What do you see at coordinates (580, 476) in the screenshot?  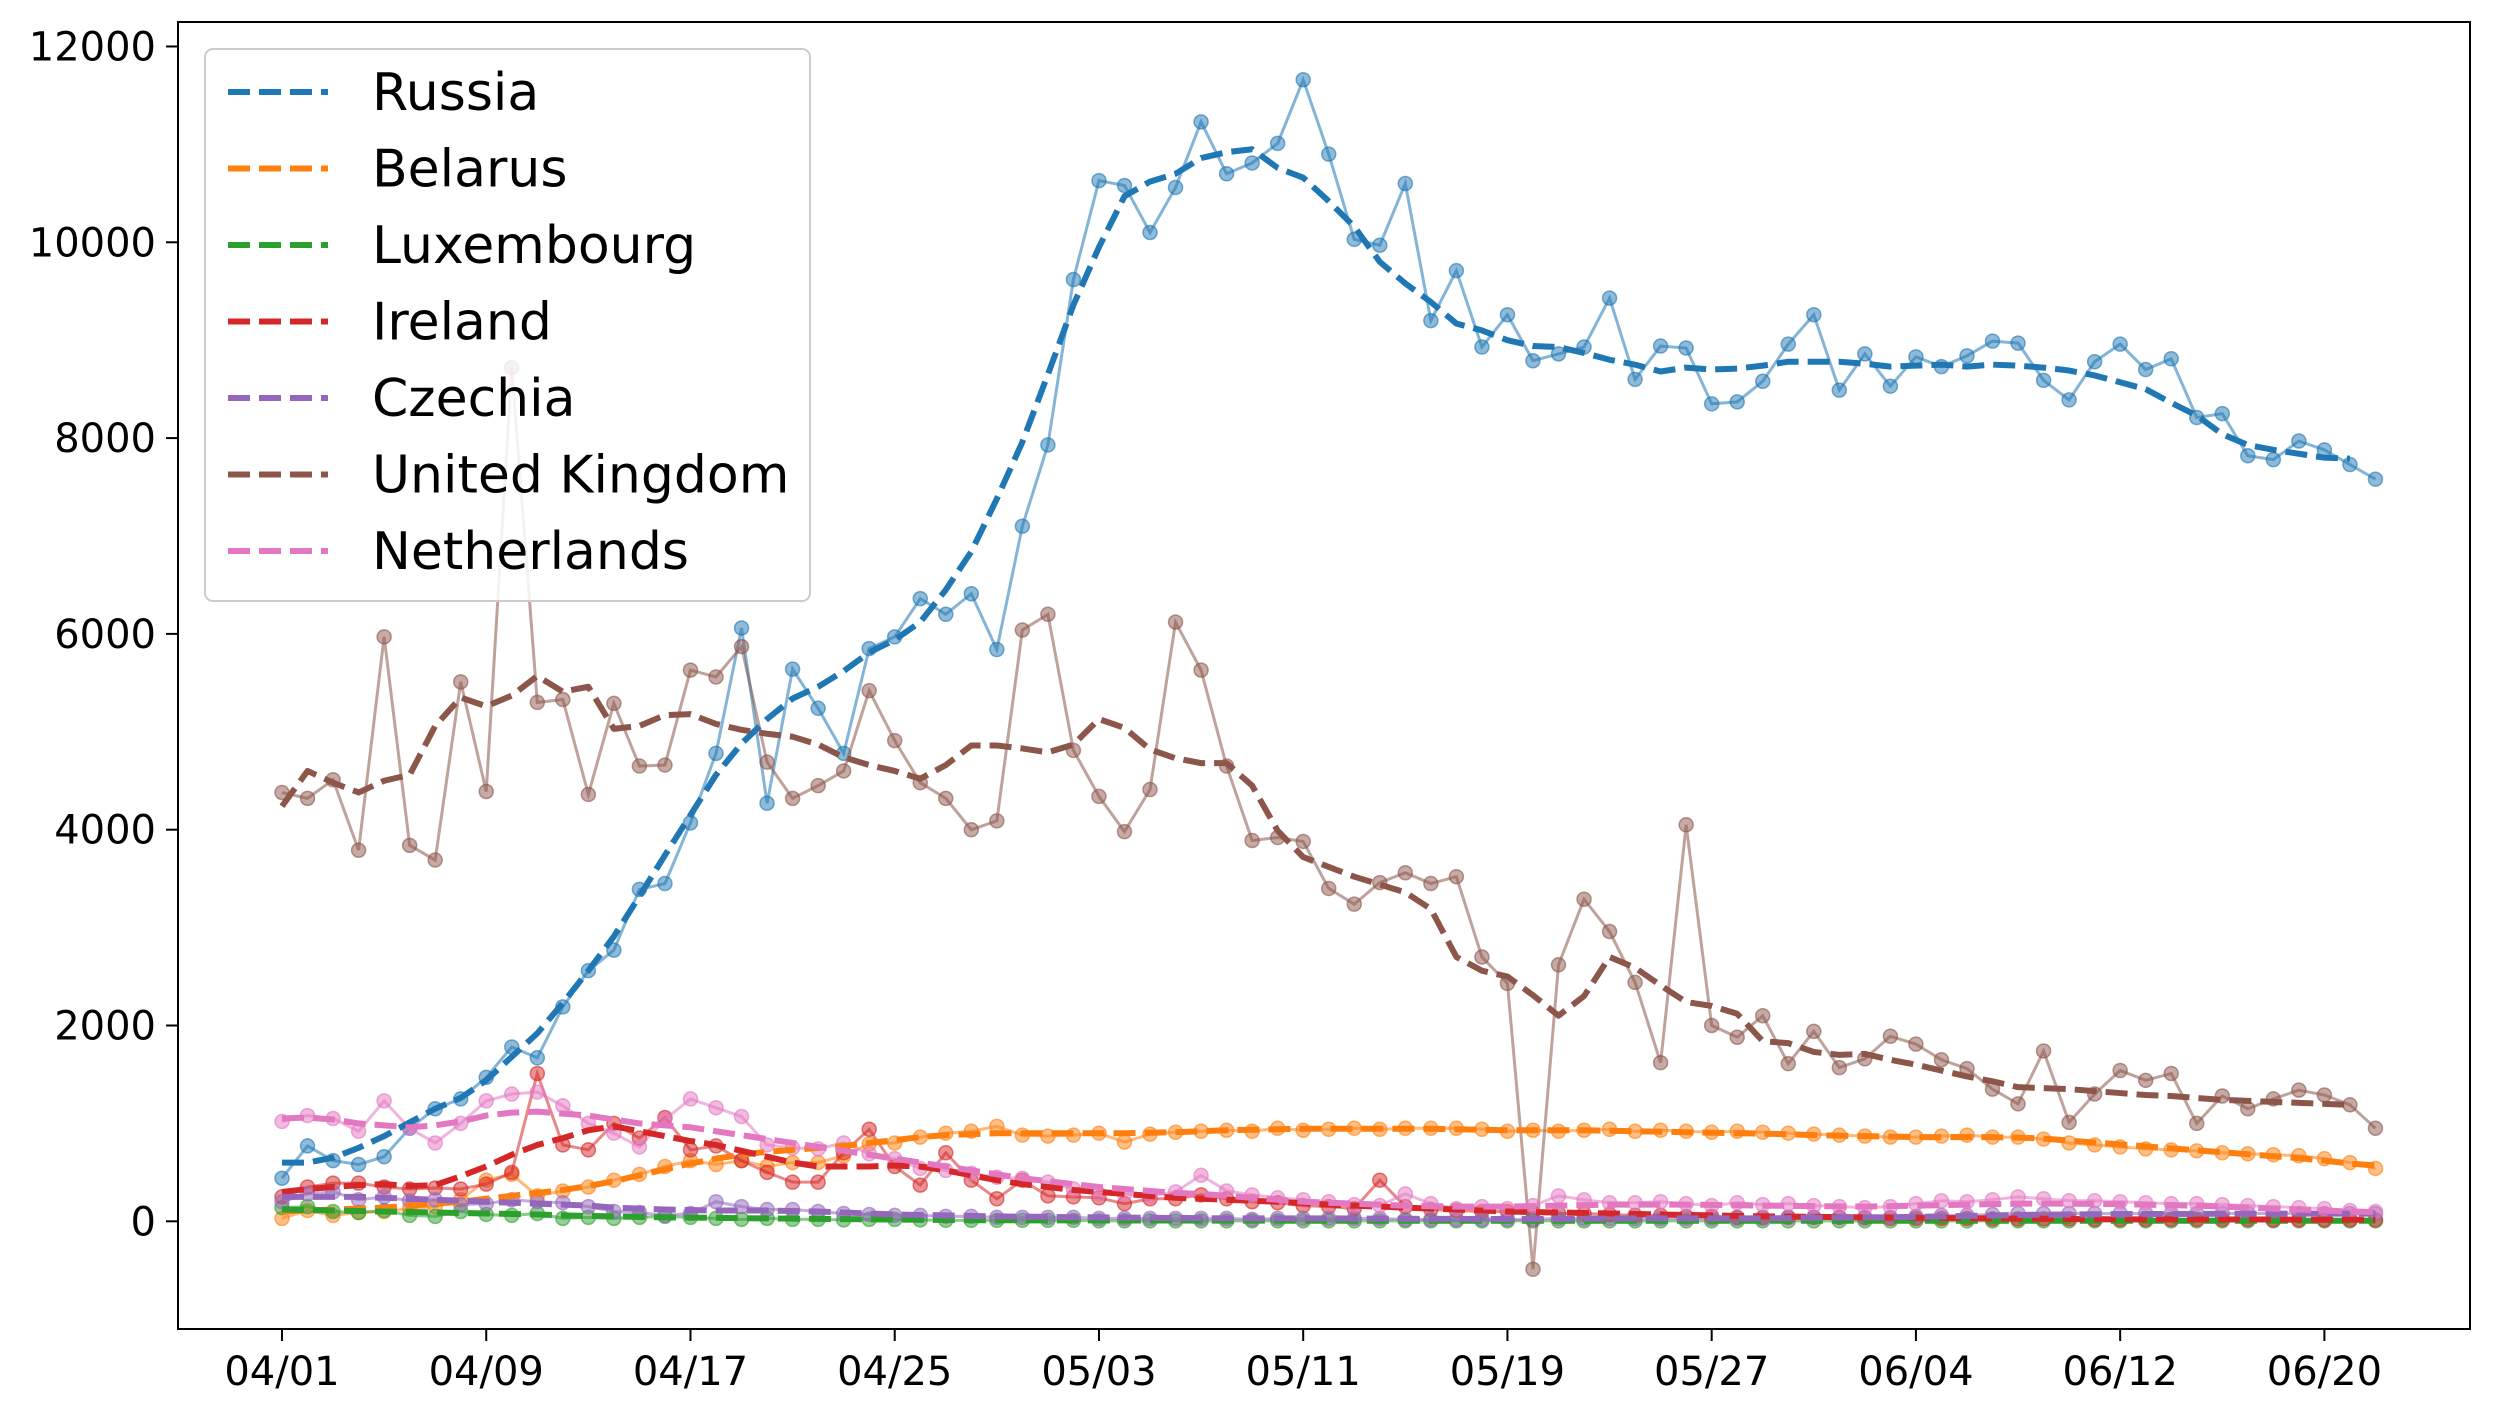 I see `legend-label: United Kingdom` at bounding box center [580, 476].